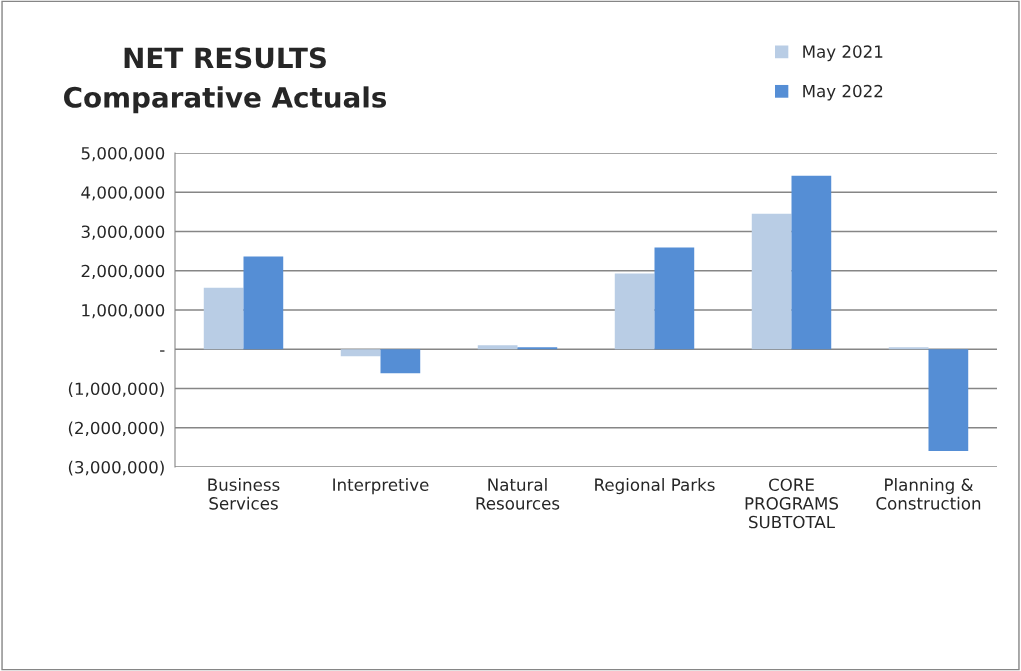  What do you see at coordinates (123, 193) in the screenshot?
I see `y-tick-label: 4,000,000` at bounding box center [123, 193].